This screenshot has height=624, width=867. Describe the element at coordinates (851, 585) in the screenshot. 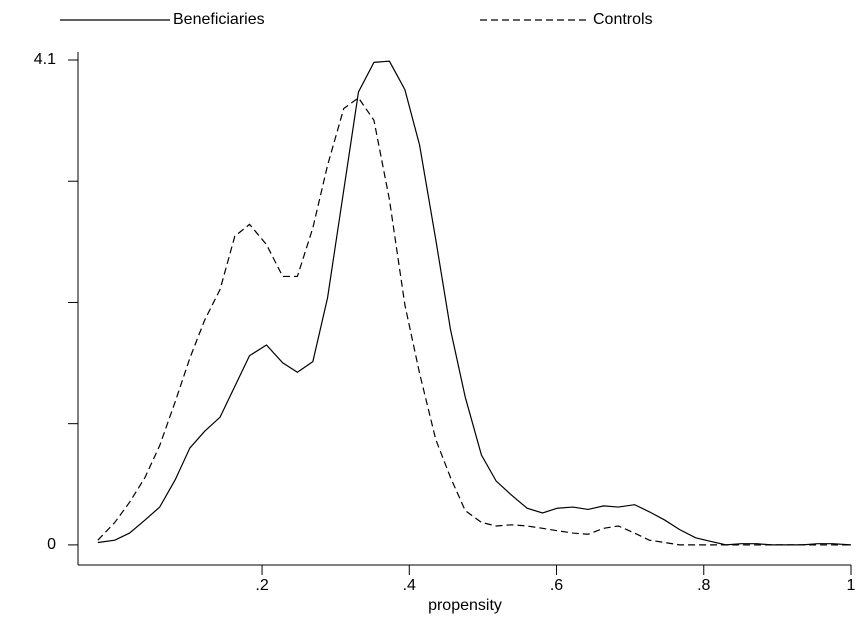

I see `x-tick-label: 1` at that location.